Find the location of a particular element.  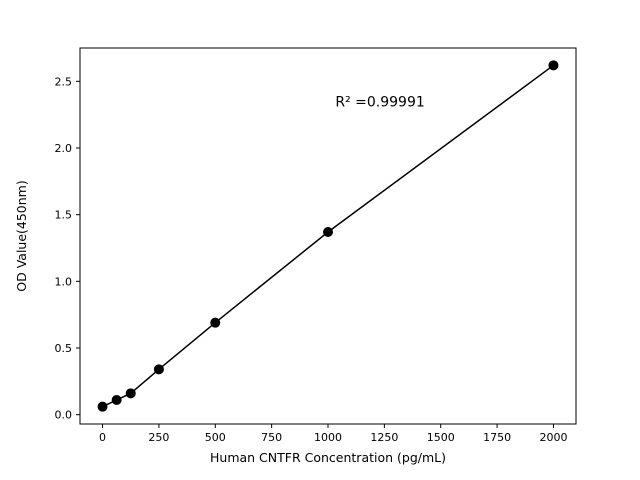

y-axis-label: OD Value(450nm) is located at coordinates (21, 235).